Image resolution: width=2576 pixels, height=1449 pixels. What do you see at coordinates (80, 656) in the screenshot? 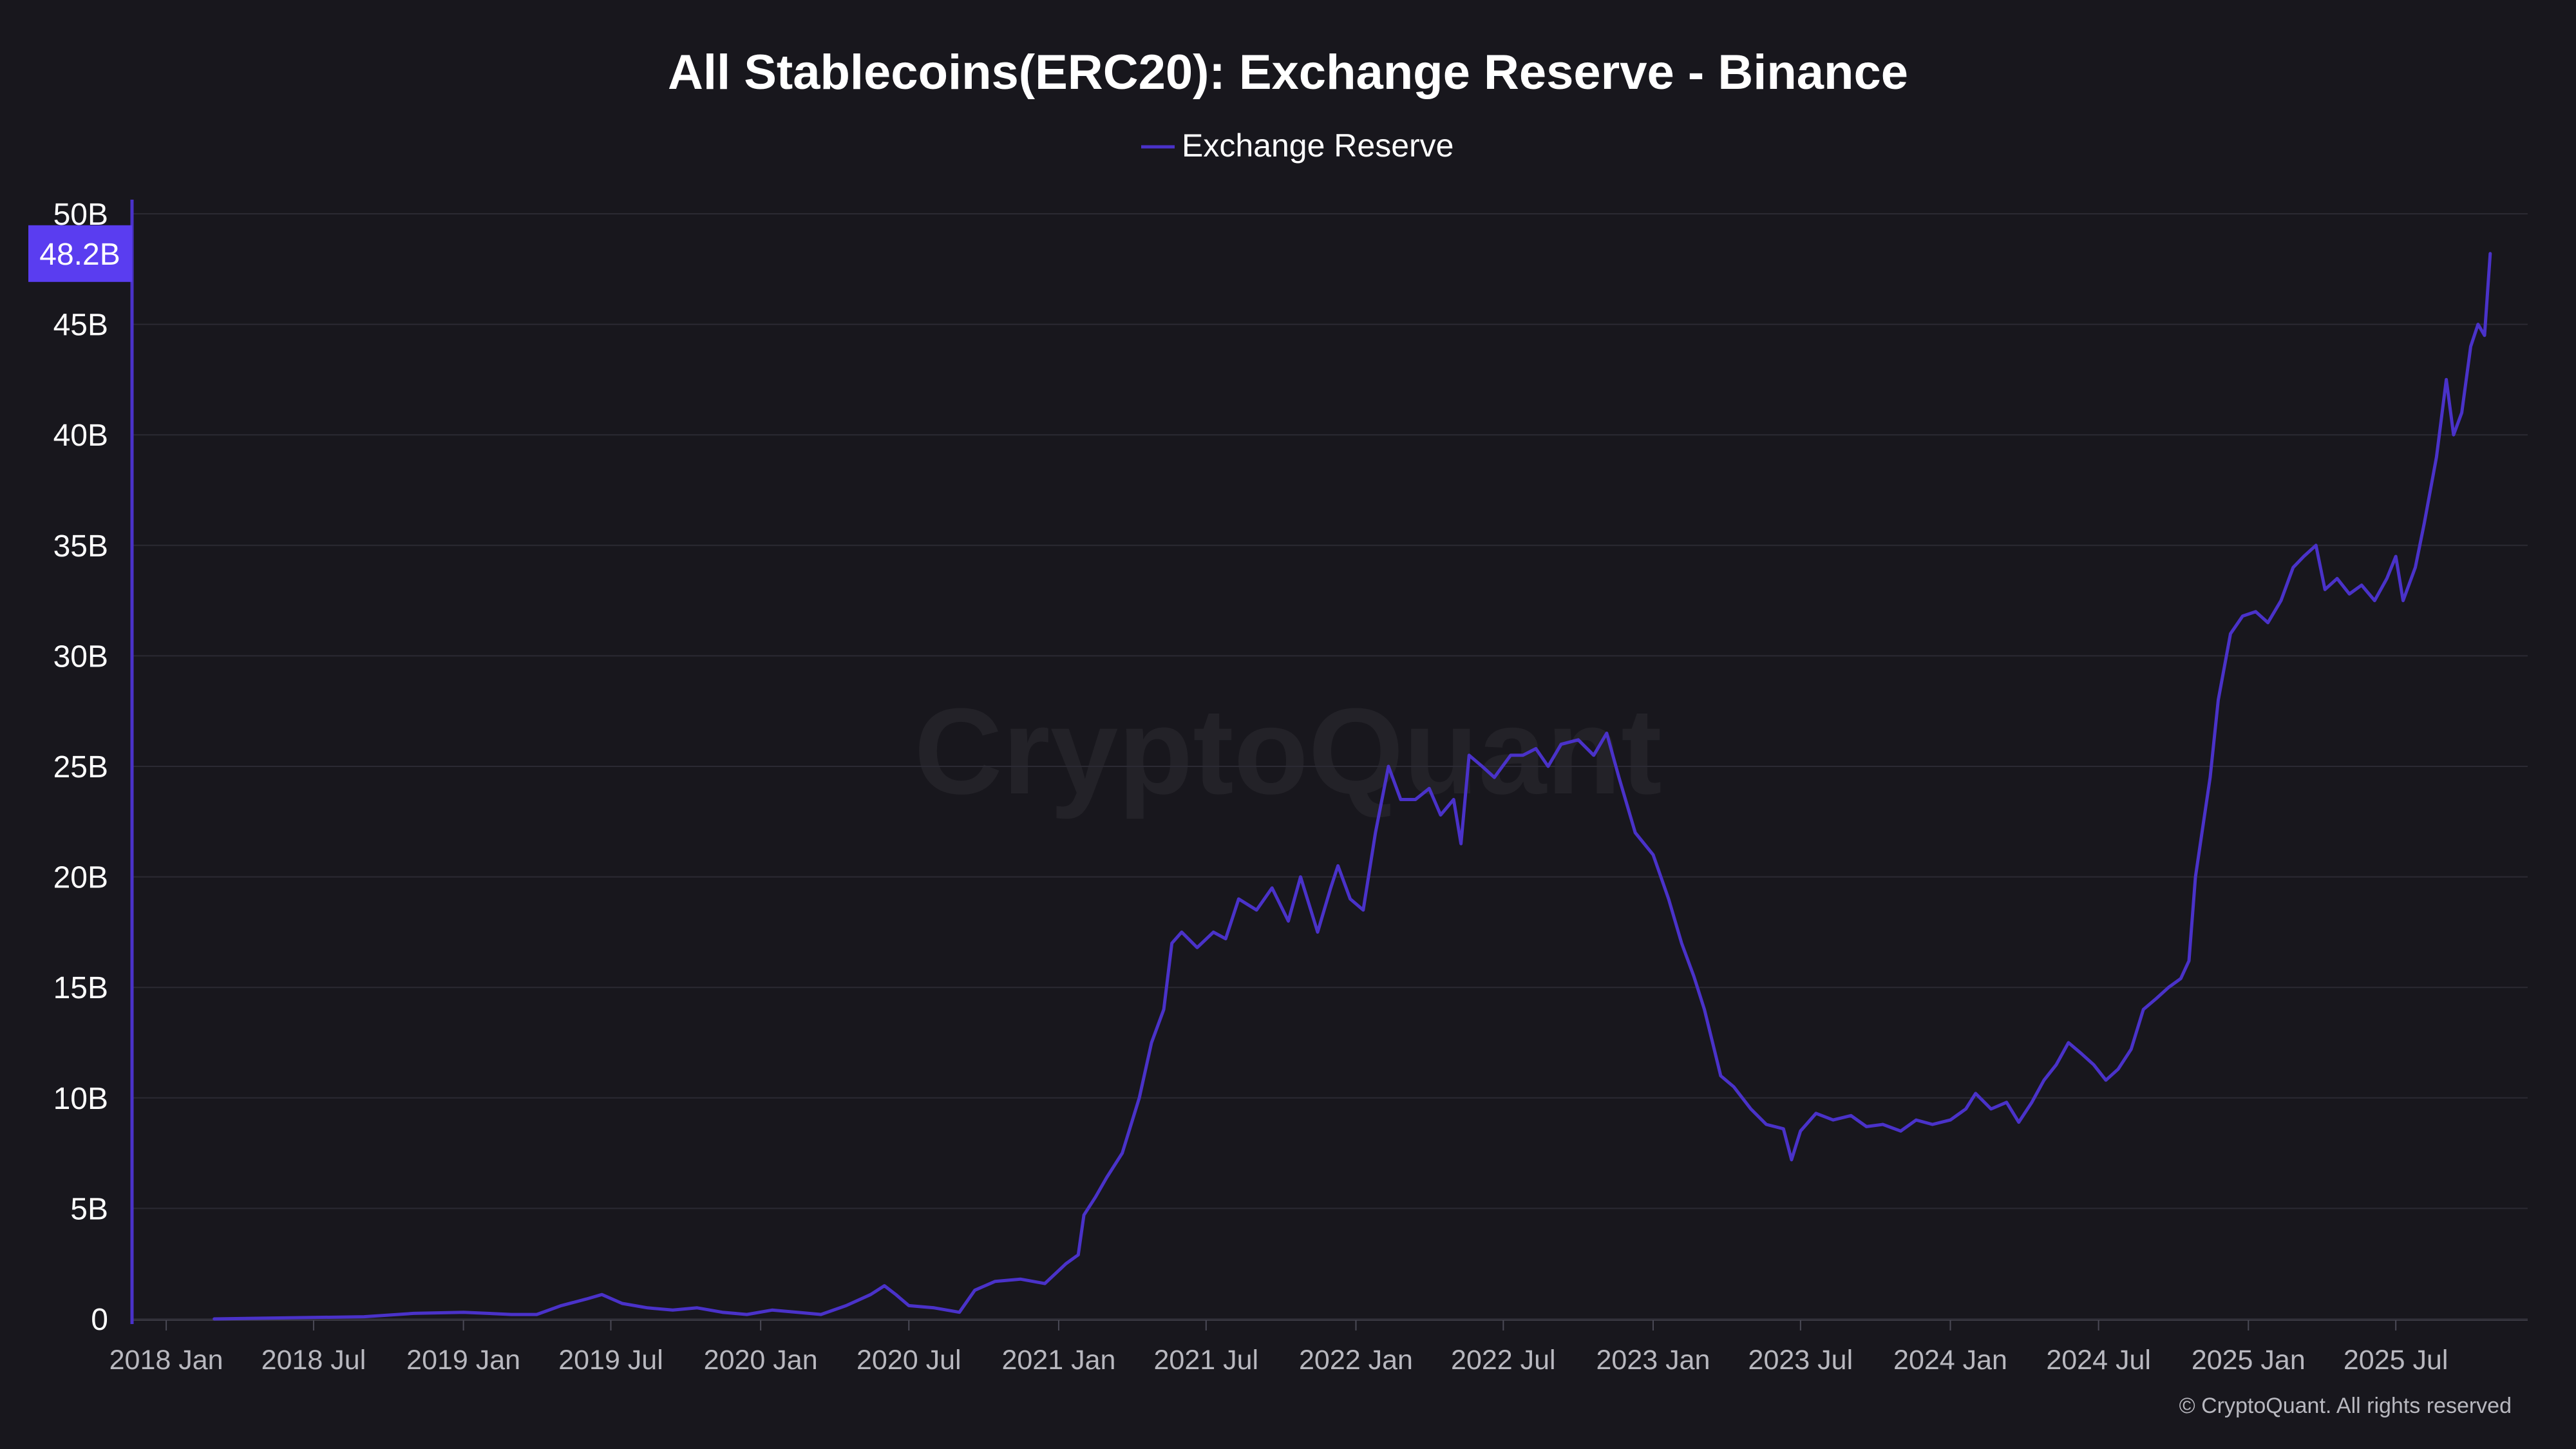
I see `y-tick-label: 30B` at bounding box center [80, 656].